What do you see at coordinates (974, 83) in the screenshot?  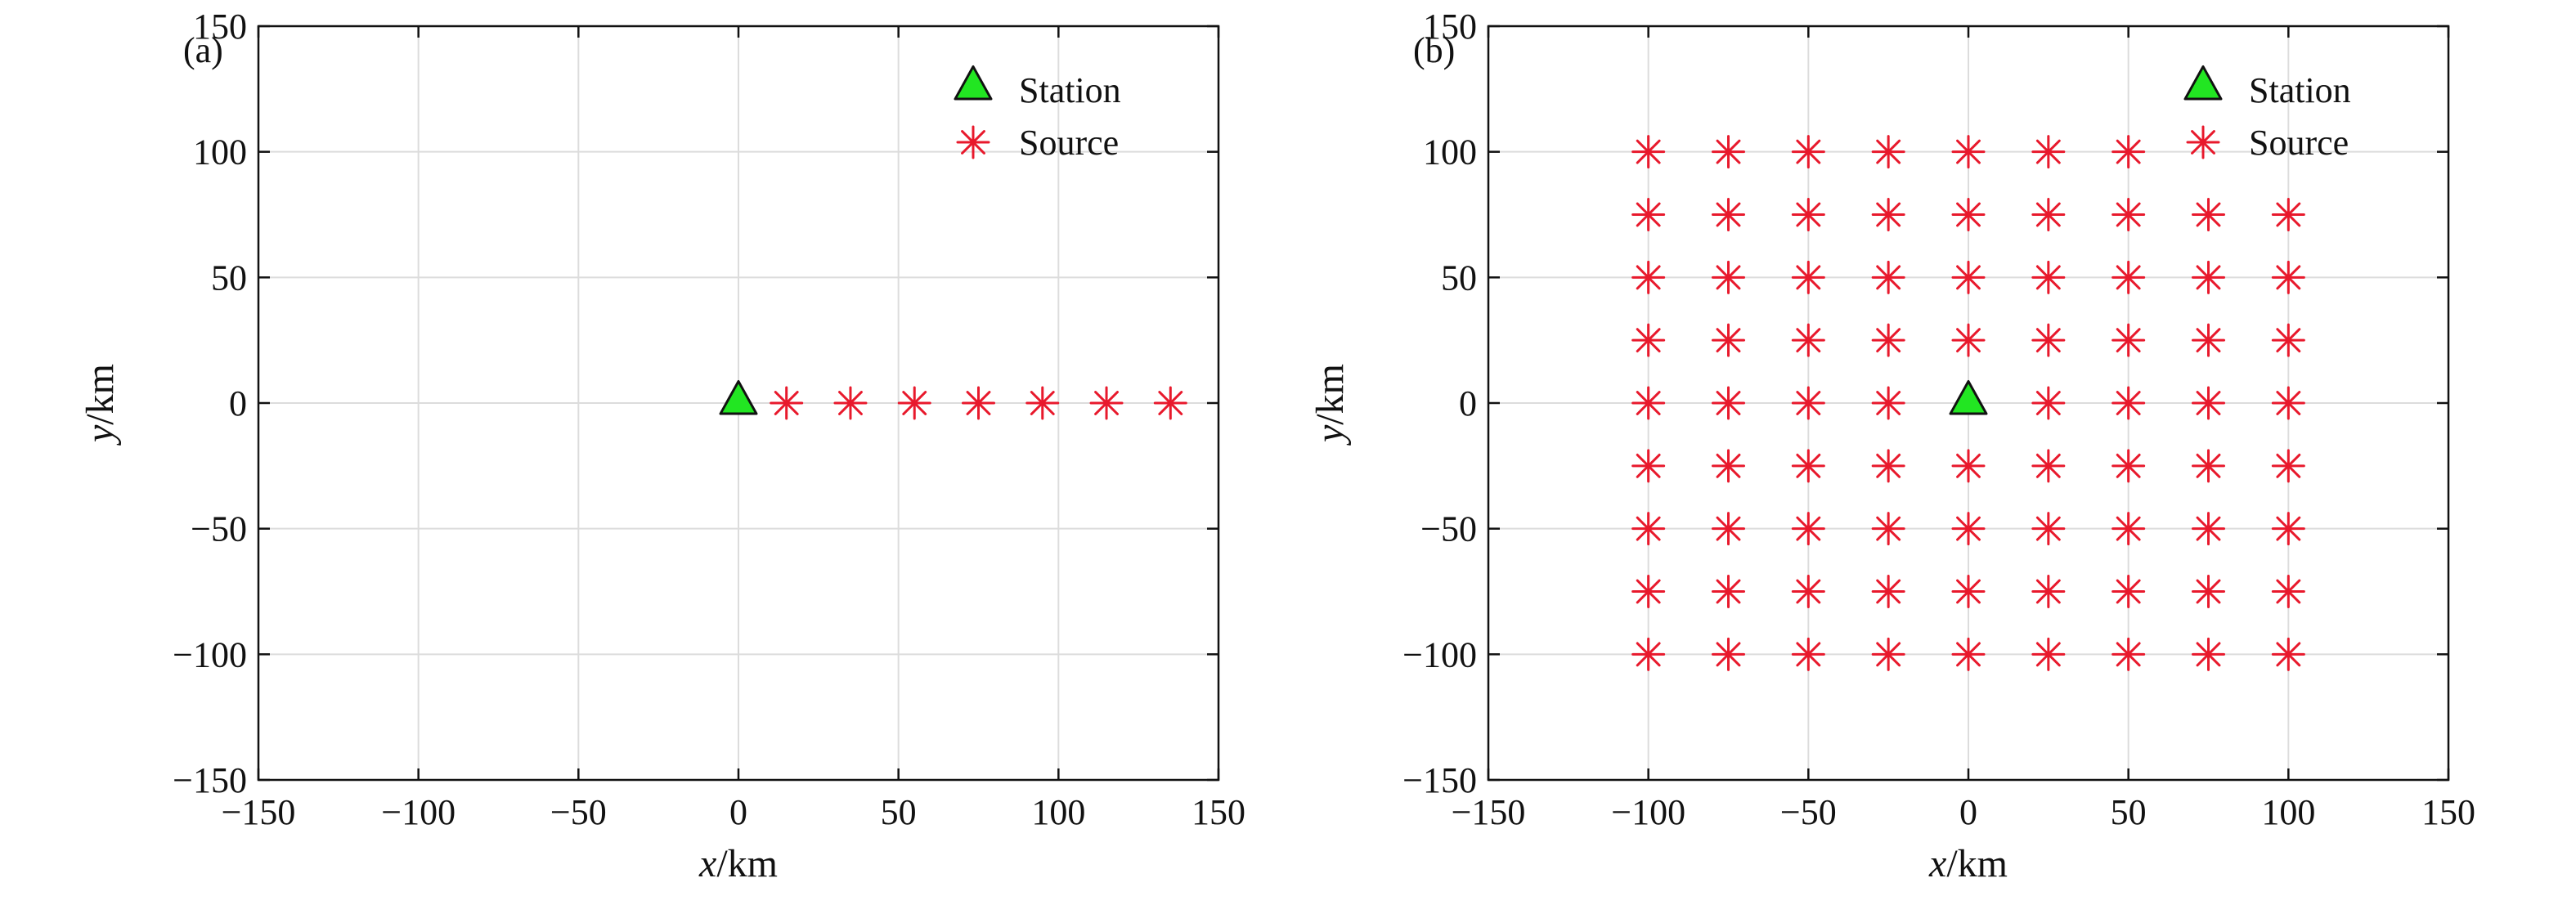 I see `triangle-icon` at bounding box center [974, 83].